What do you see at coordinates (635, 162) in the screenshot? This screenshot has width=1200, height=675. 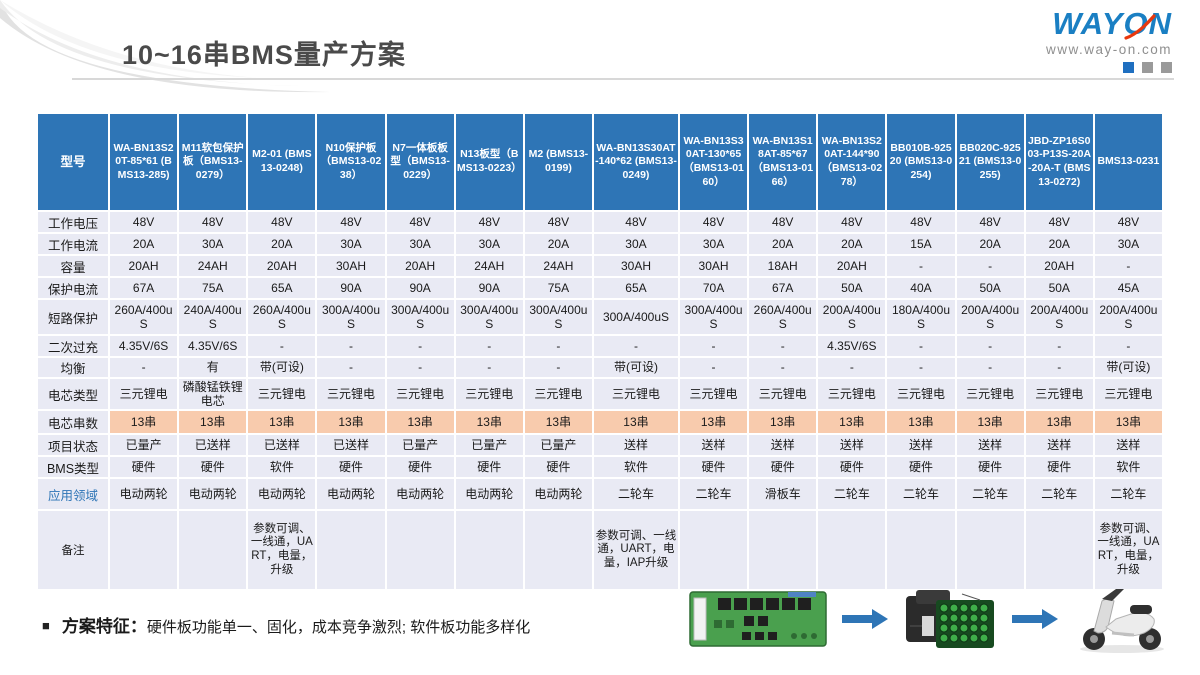 I see `model-header-cell: WA-BN13S30AT-140*62 (BMS13-0249)` at bounding box center [635, 162].